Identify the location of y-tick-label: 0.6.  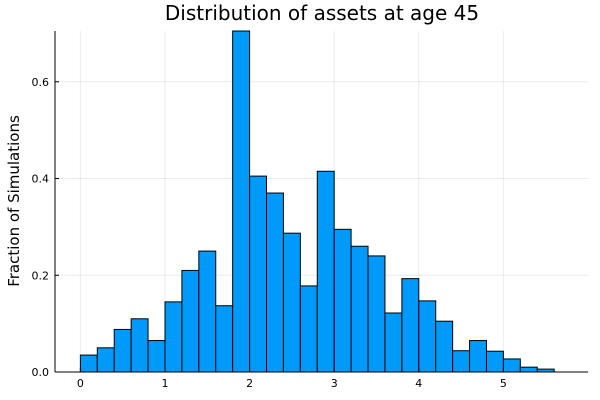
(41, 82).